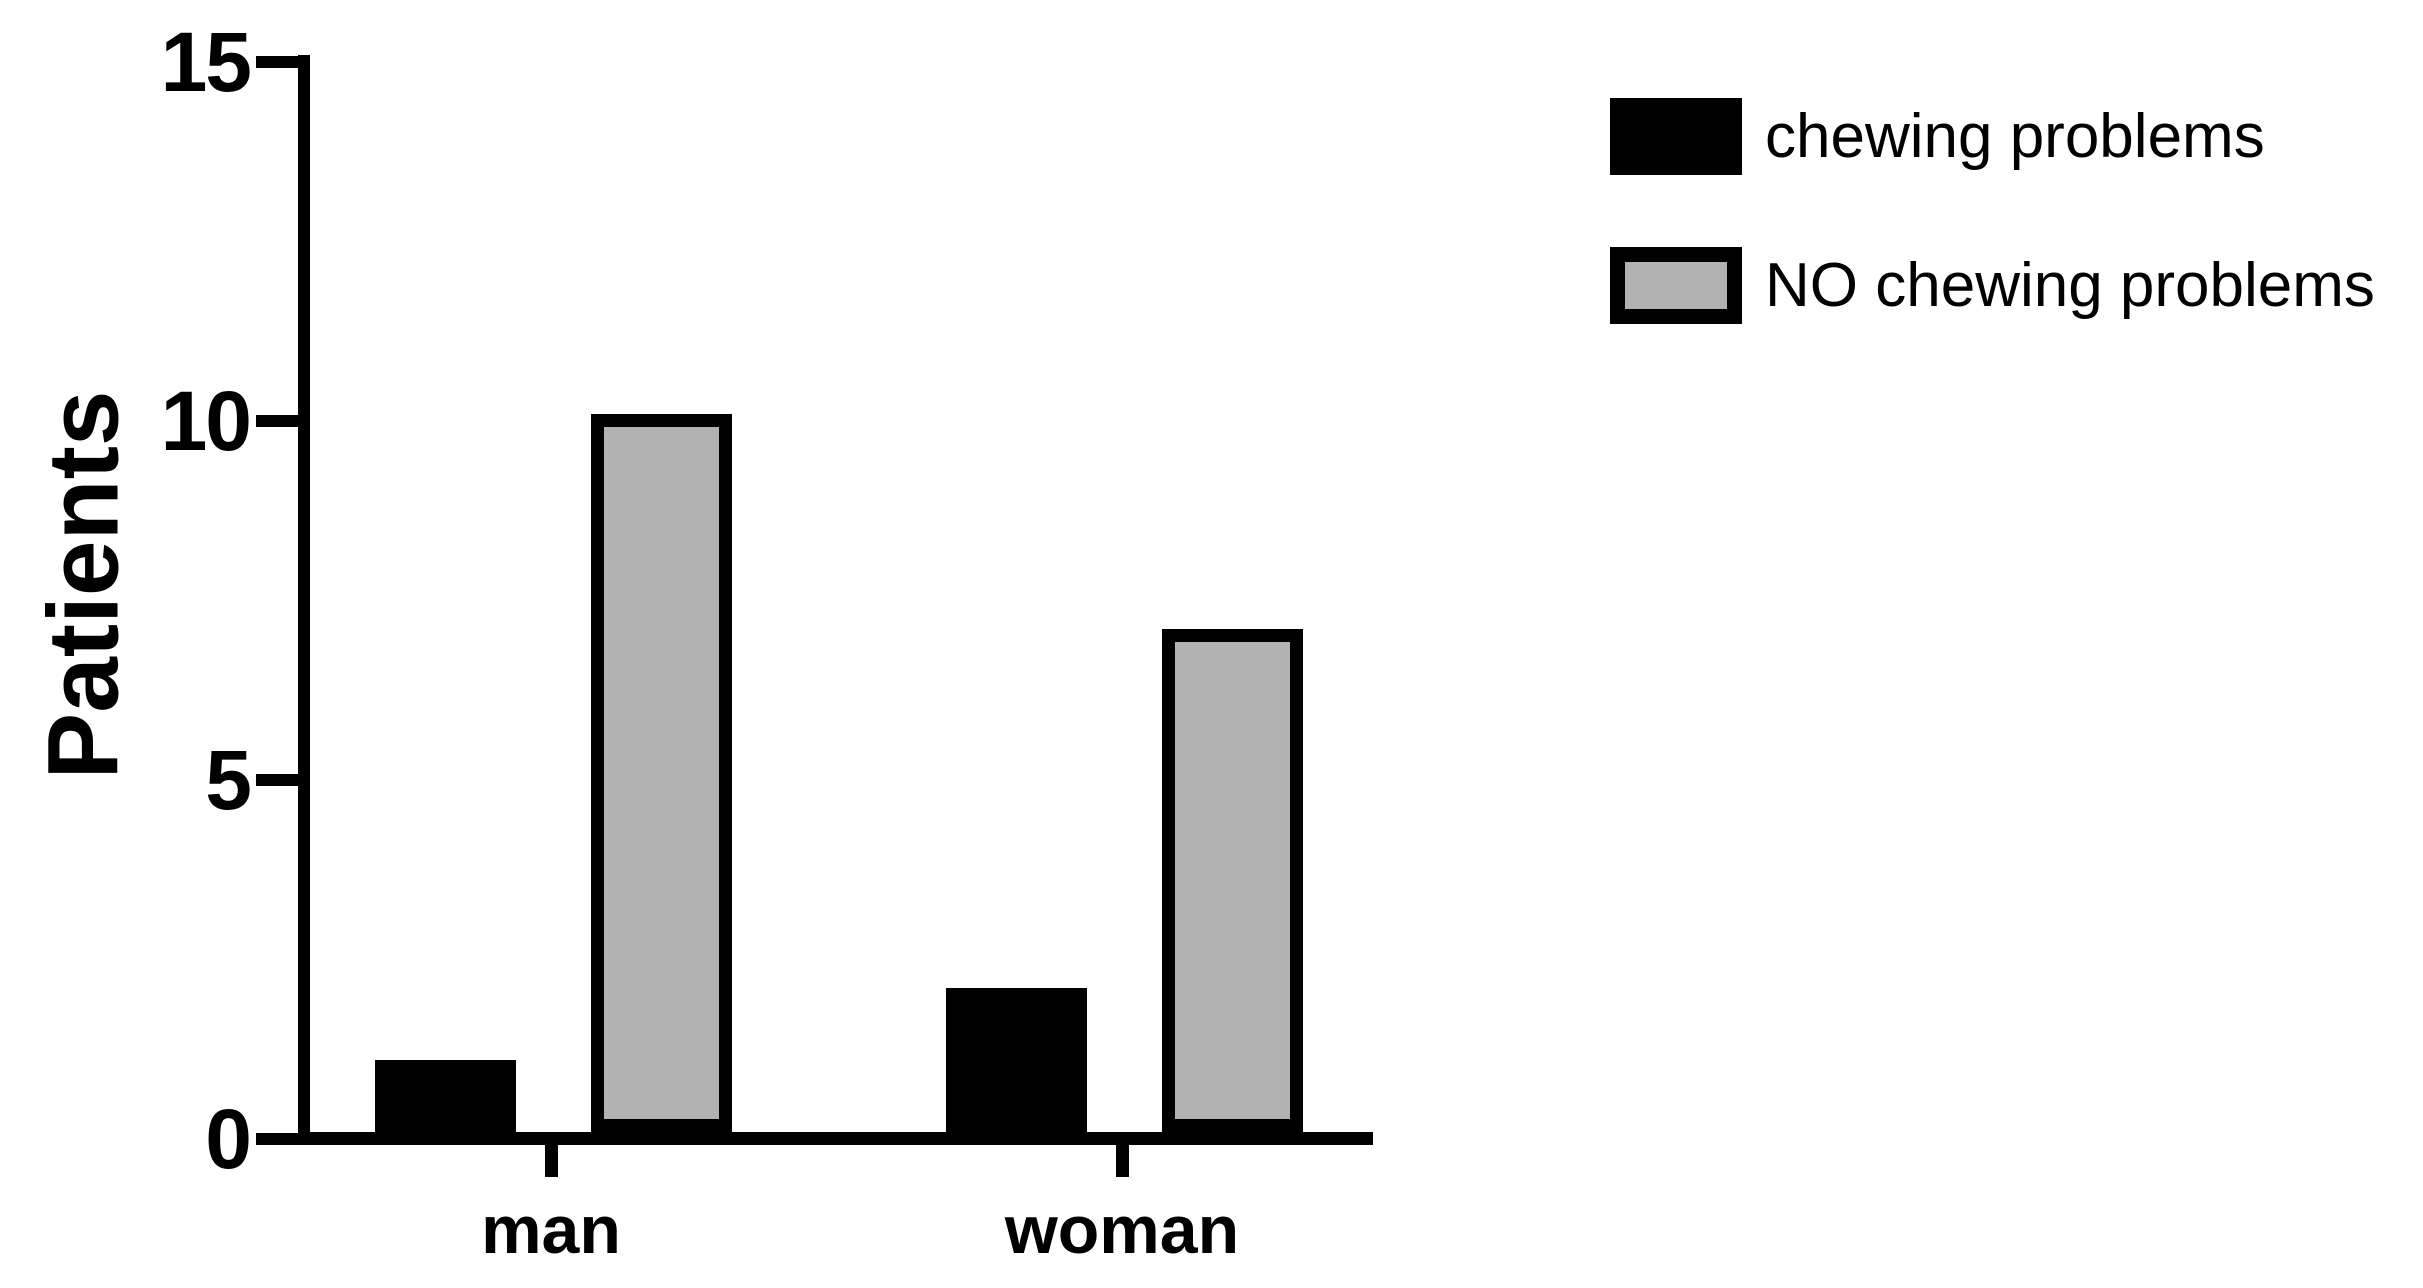 The height and width of the screenshot is (1288, 2423). Describe the element at coordinates (1676, 285) in the screenshot. I see `legend-swatch-no-chewing-problems` at that location.